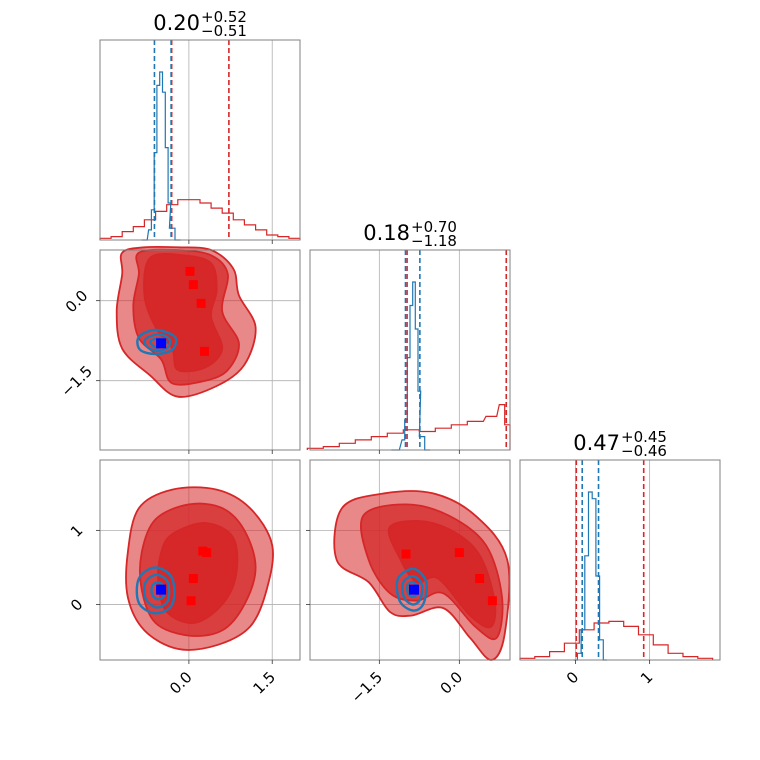  Describe the element at coordinates (76, 530) in the screenshot. I see `y-tick-label-p2-1: 1` at that location.